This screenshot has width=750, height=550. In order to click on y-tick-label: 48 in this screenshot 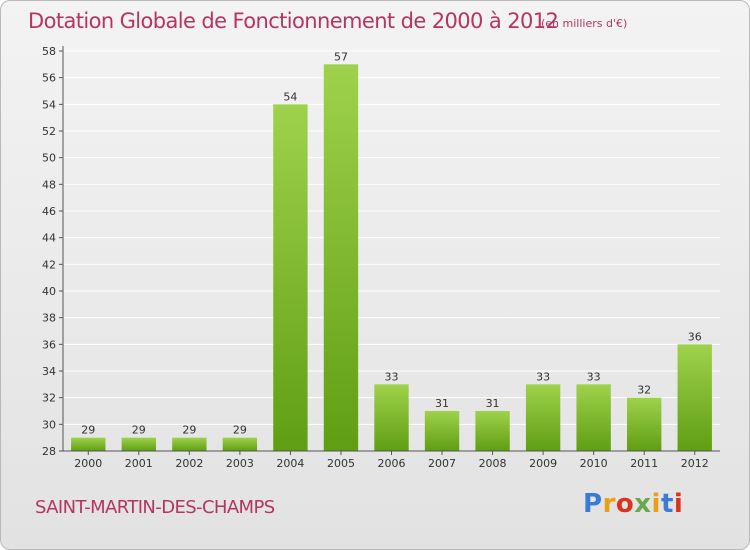, I will do `click(49, 184)`.